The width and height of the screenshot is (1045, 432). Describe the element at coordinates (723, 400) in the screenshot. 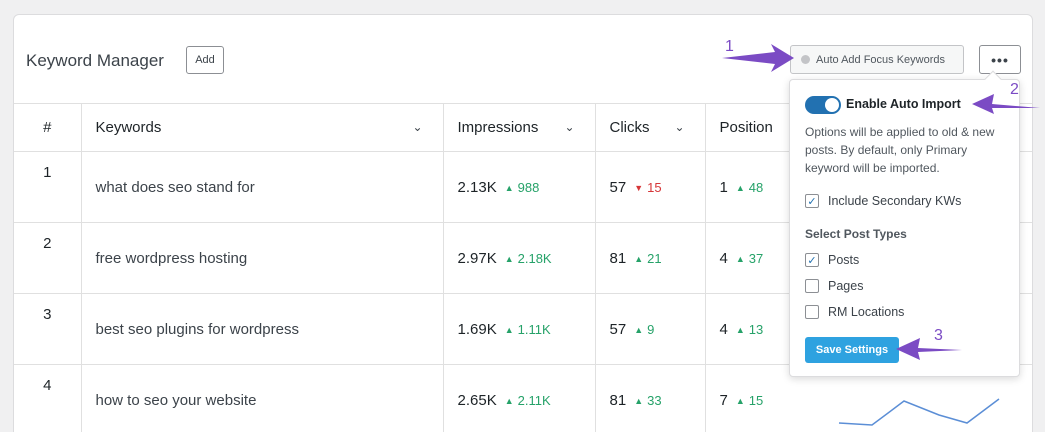

I see `position-value: 7` at that location.